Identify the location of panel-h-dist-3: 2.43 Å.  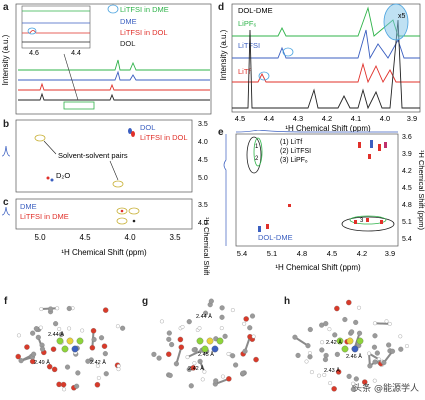
(332, 370).